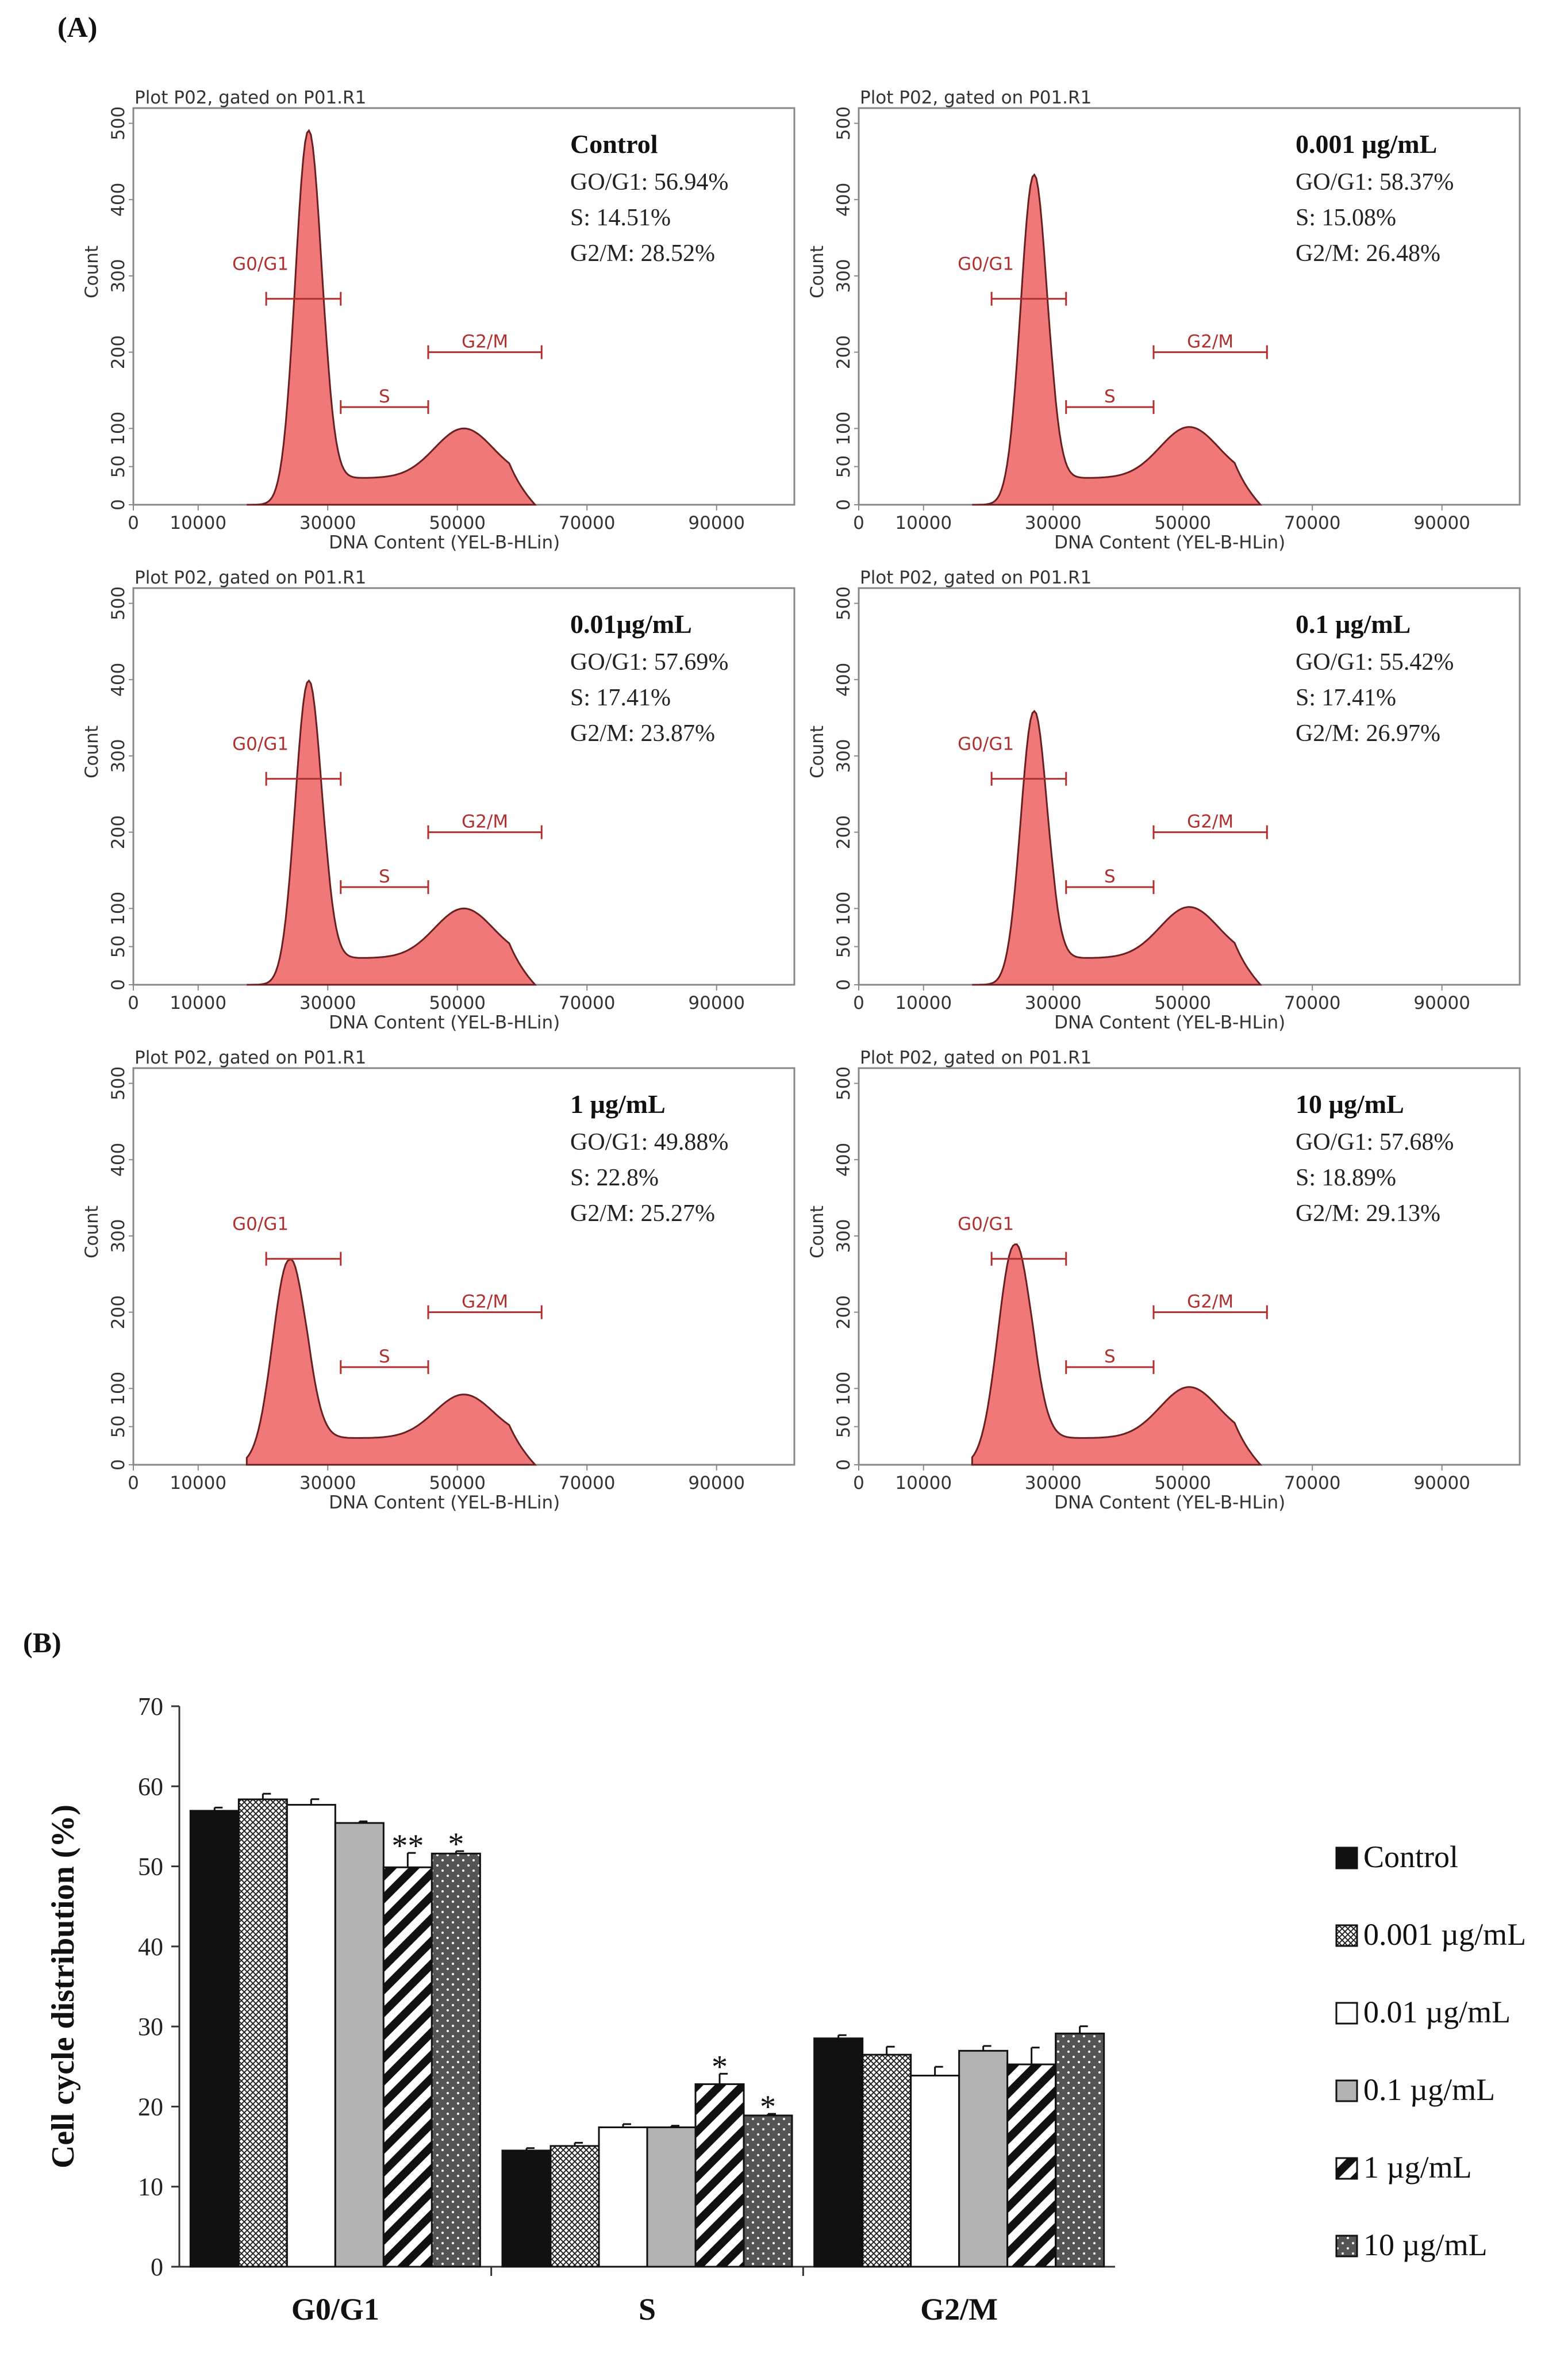 Image resolution: width=1568 pixels, height=2361 pixels. Describe the element at coordinates (335, 2310) in the screenshot. I see `category-label: G0/G1` at that location.